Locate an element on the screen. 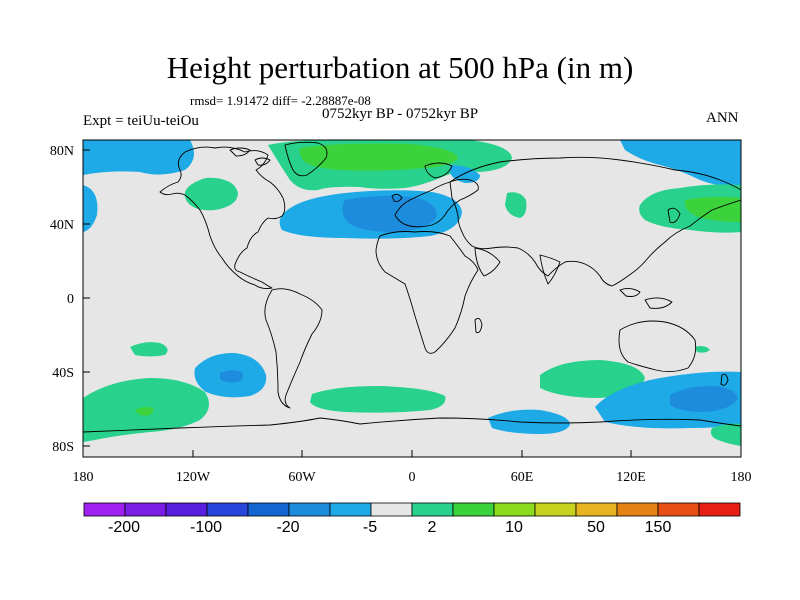  lat-tick-label: 0 is located at coordinates (70, 299).